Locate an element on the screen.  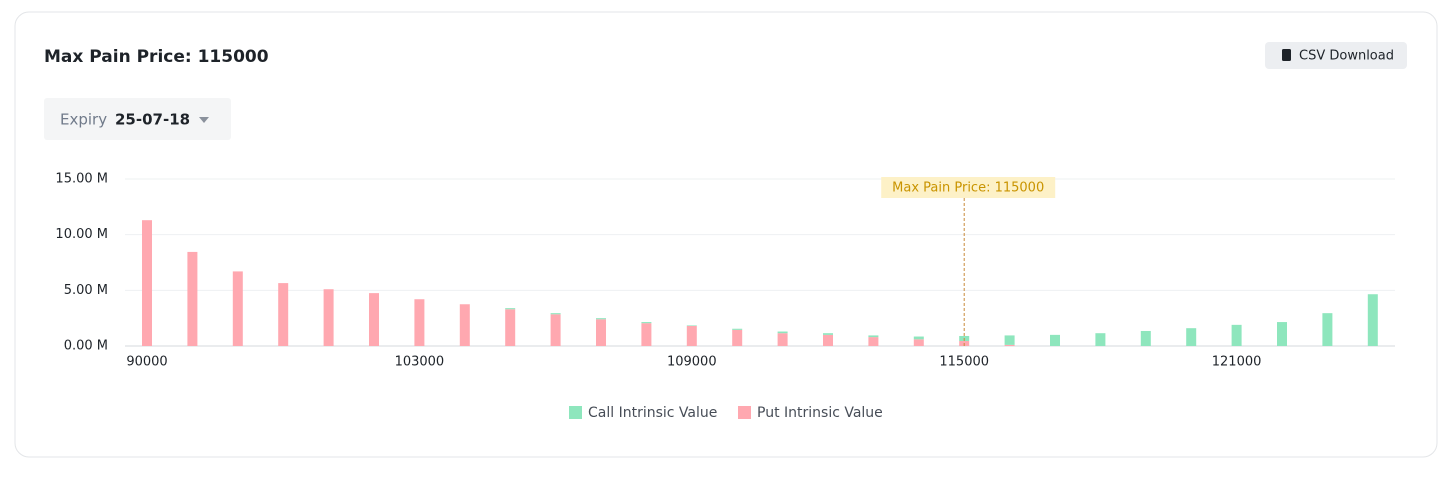
button-bg is located at coordinates (1336, 55).